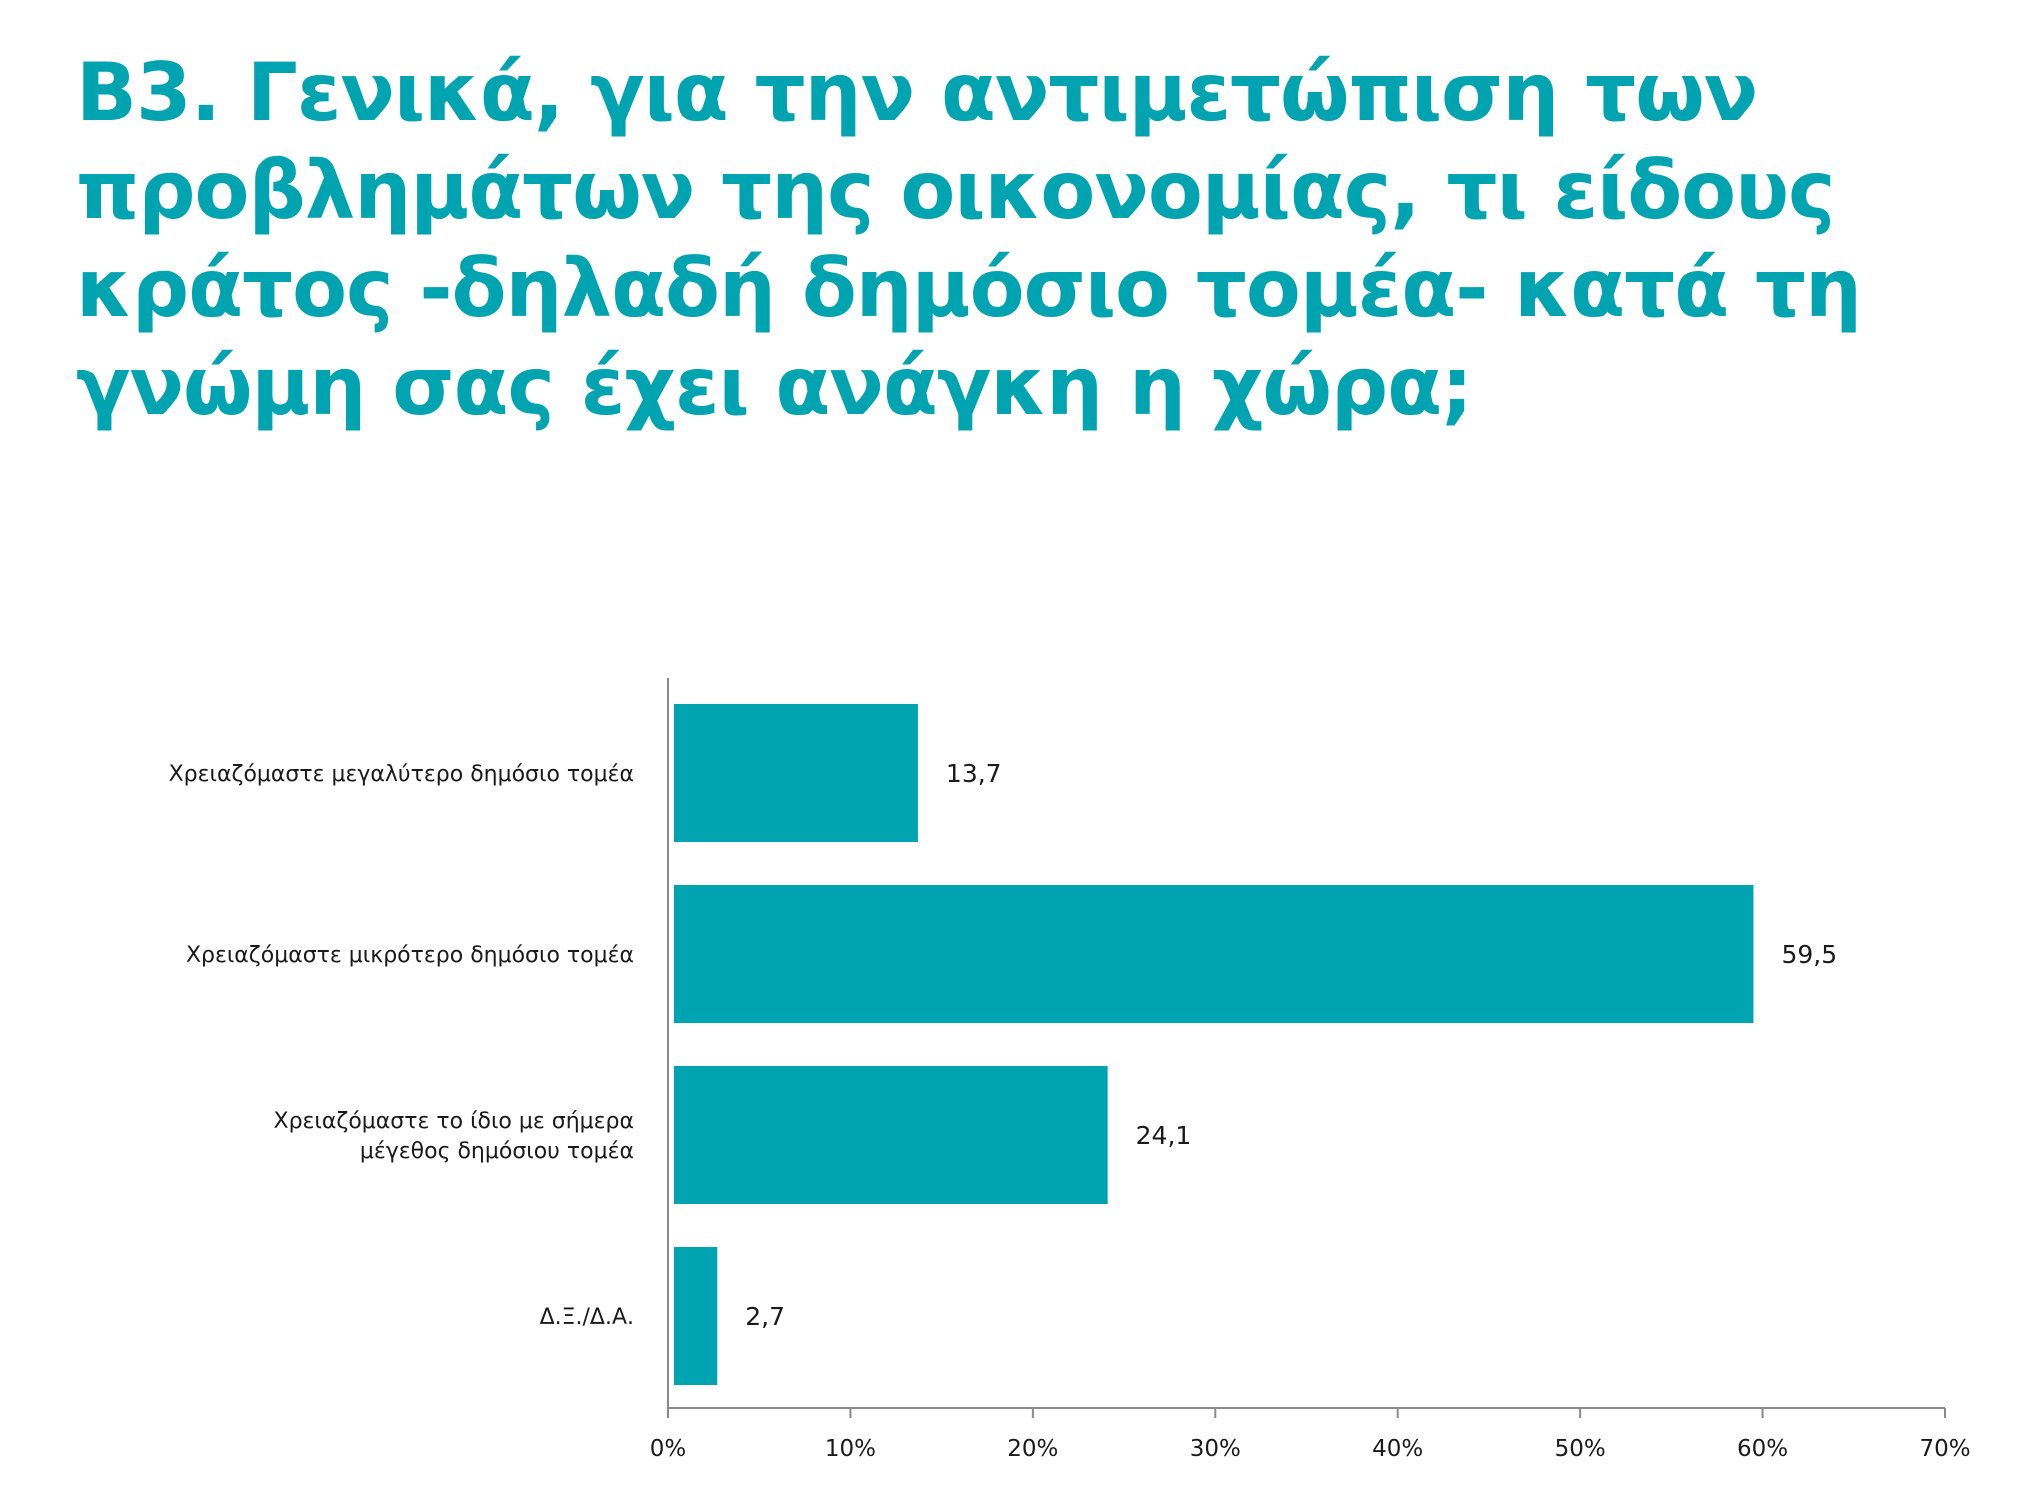 This screenshot has width=2041, height=1511. What do you see at coordinates (774, 386) in the screenshot?
I see `title-line-4: γνώμη σας έχει ανάγκη η χώρα;` at bounding box center [774, 386].